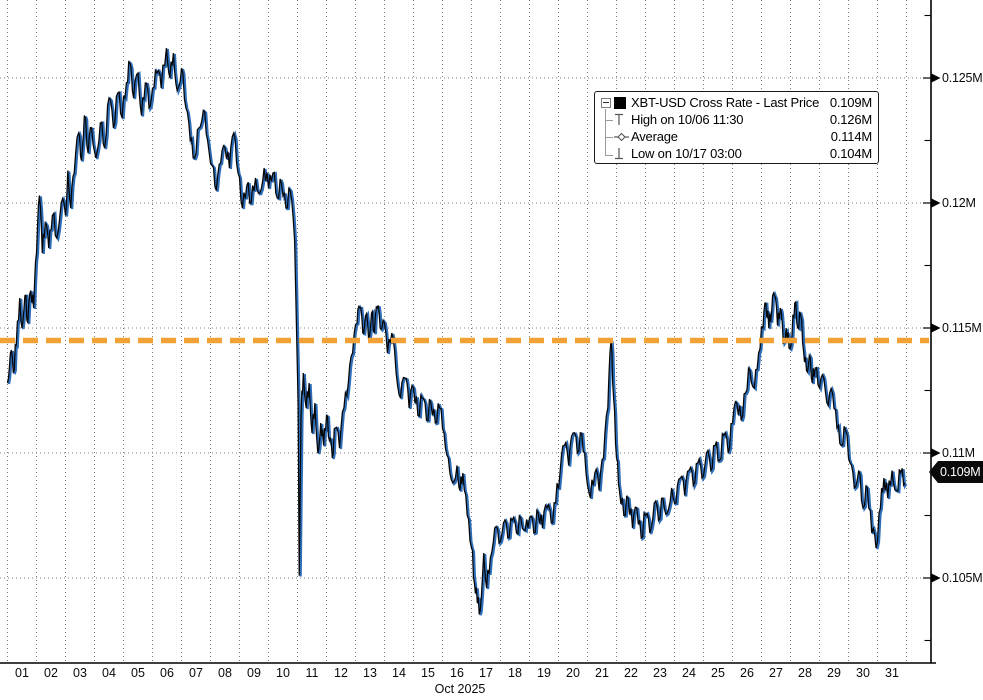  Describe the element at coordinates (851, 136) in the screenshot. I see `legend-average-value: 0.114M` at that location.